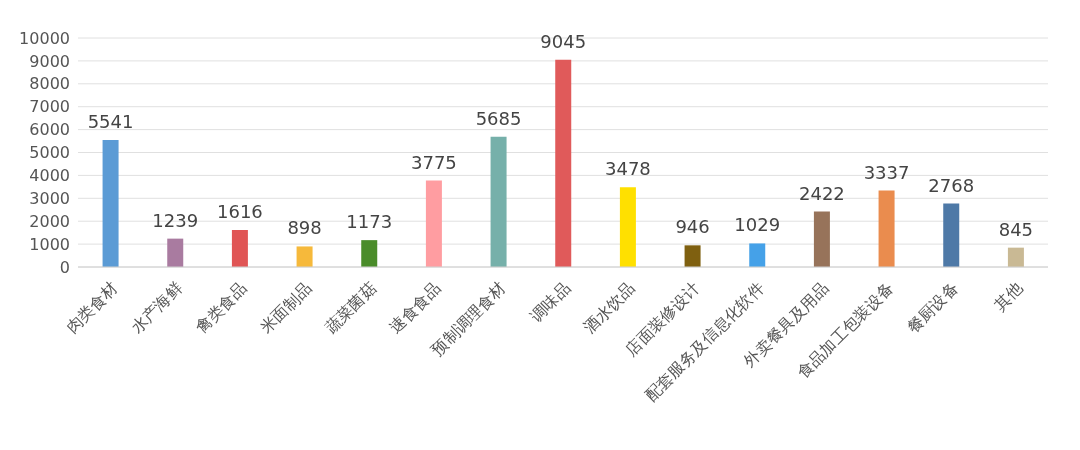 This screenshot has height=450, width=1080. Describe the element at coordinates (110, 122) in the screenshot. I see `data-label: 5541` at that location.